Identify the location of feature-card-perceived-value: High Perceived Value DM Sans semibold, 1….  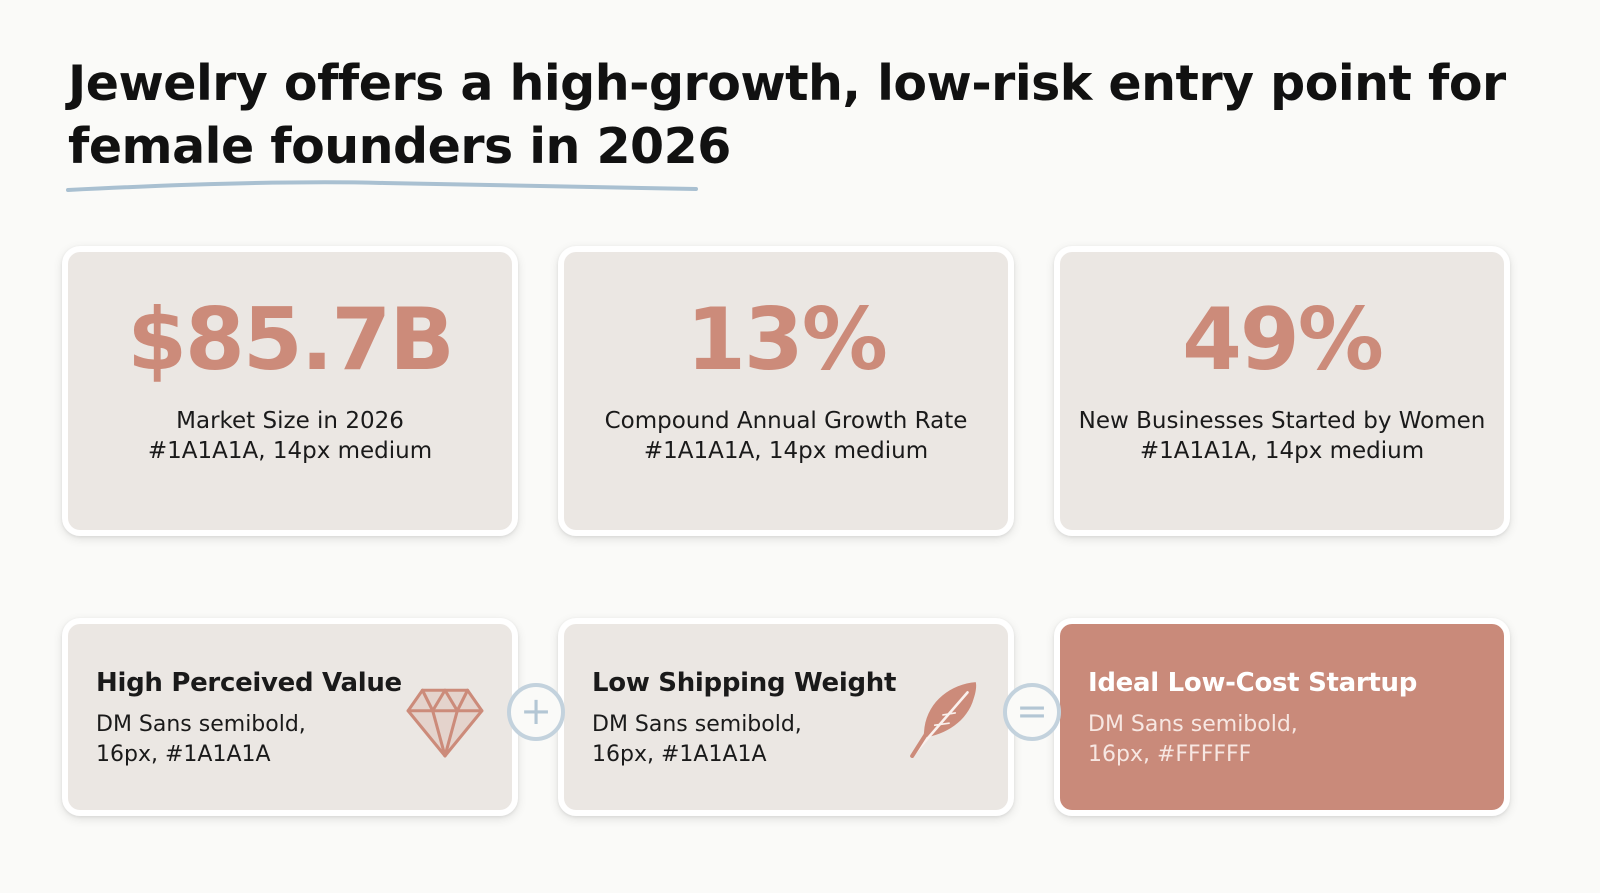
(290, 717).